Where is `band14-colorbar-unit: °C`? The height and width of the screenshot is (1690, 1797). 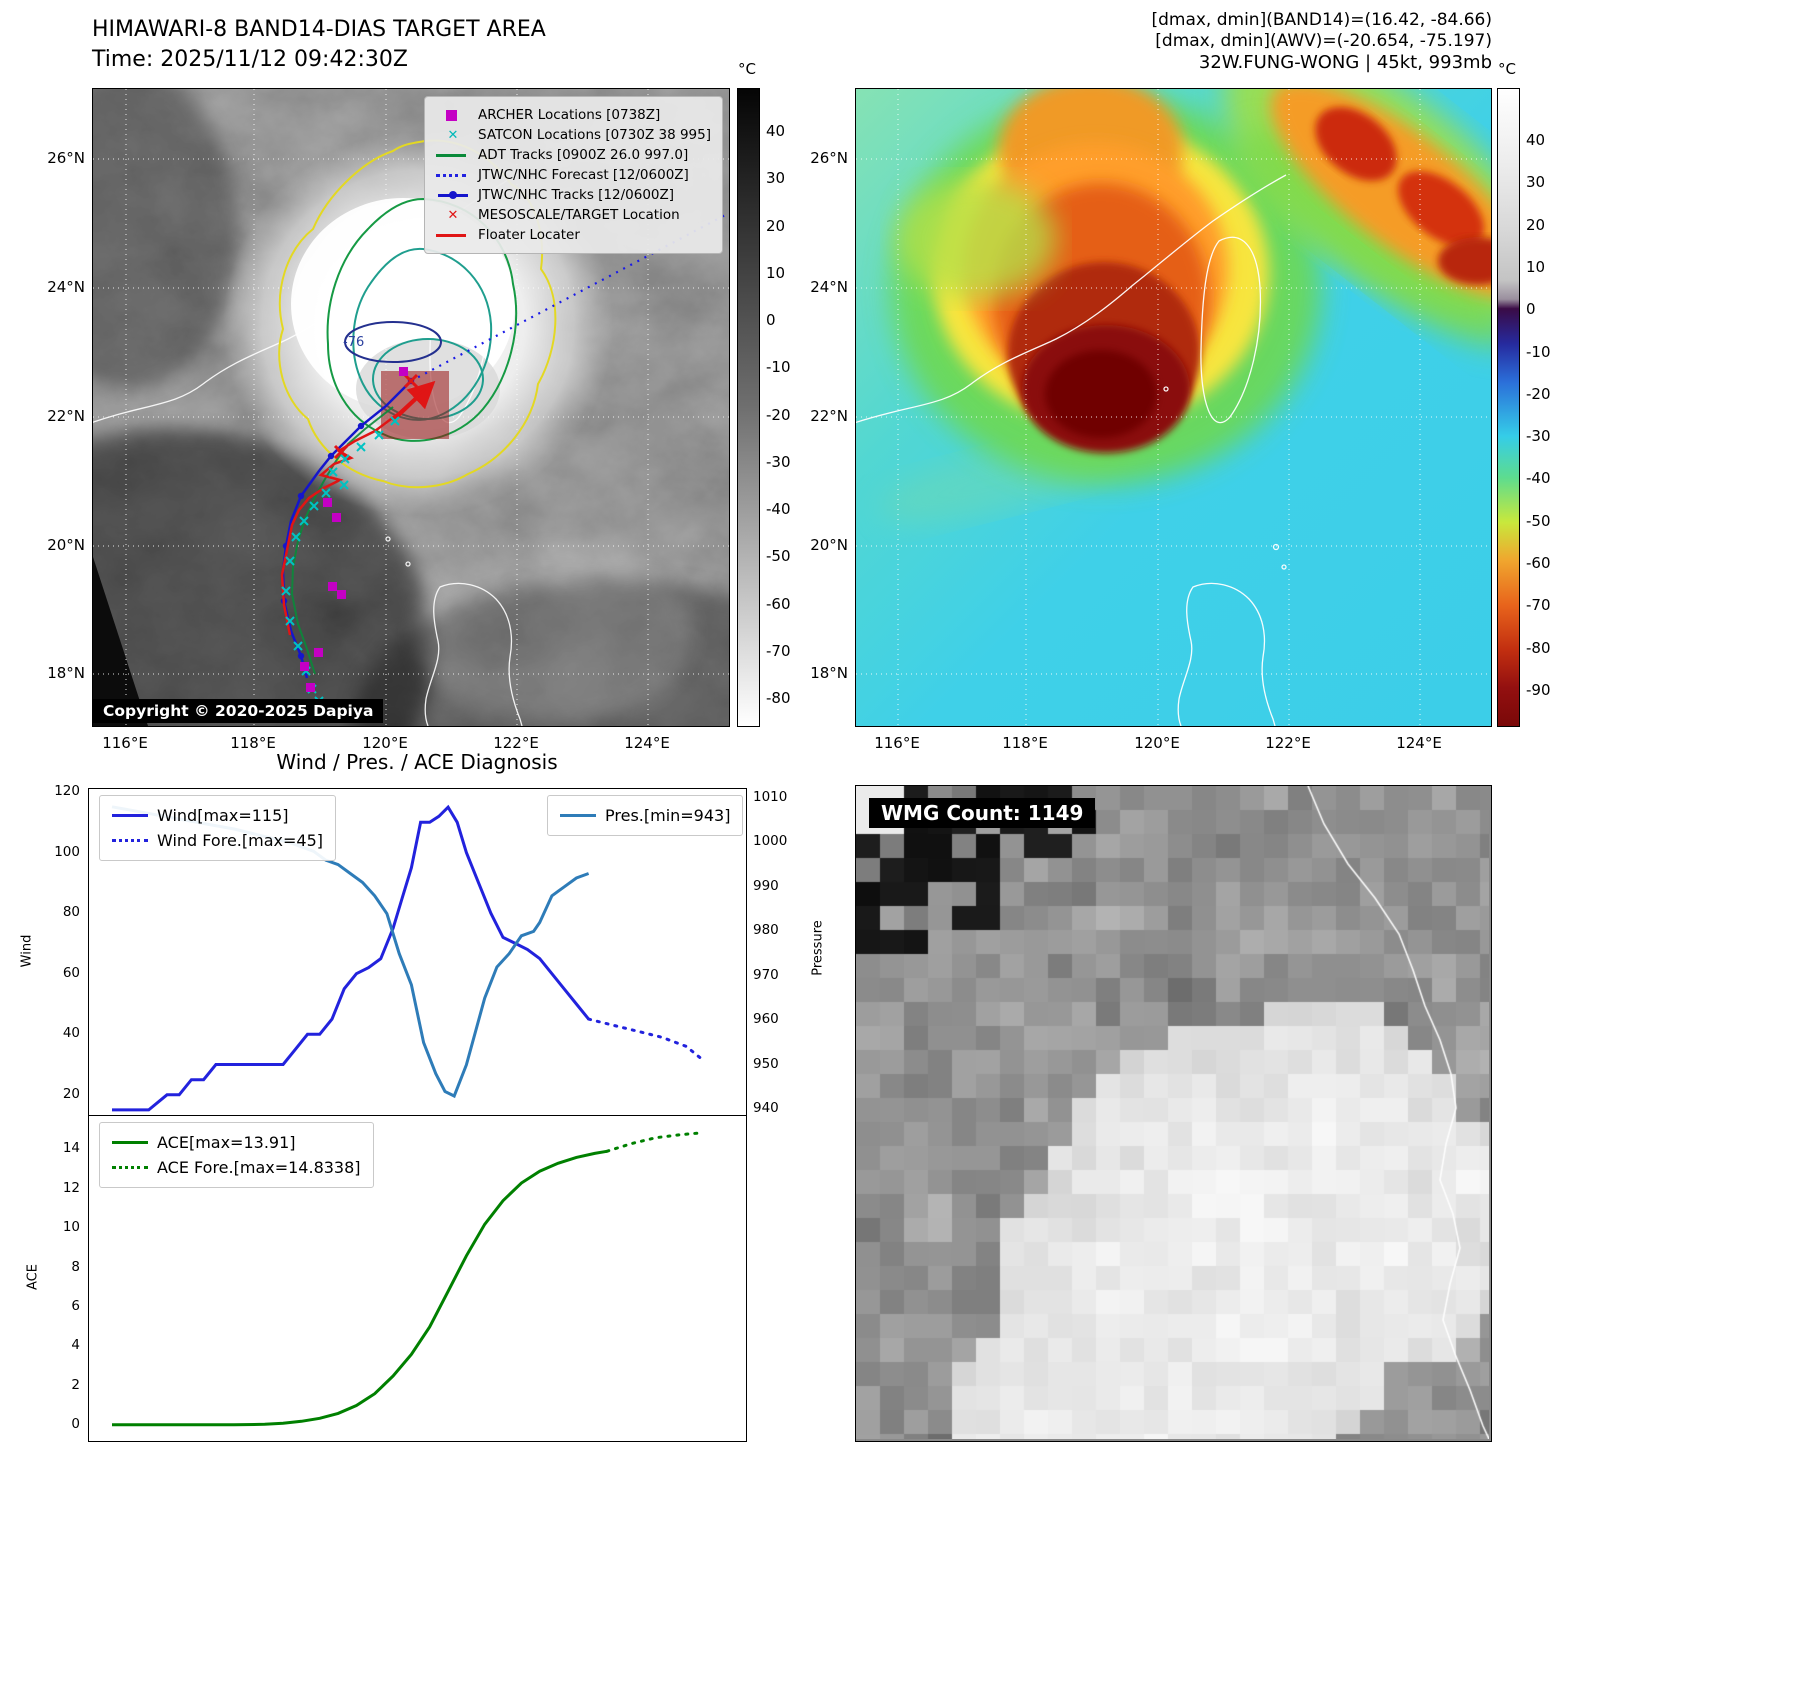 band14-colorbar-unit: °C is located at coordinates (747, 69).